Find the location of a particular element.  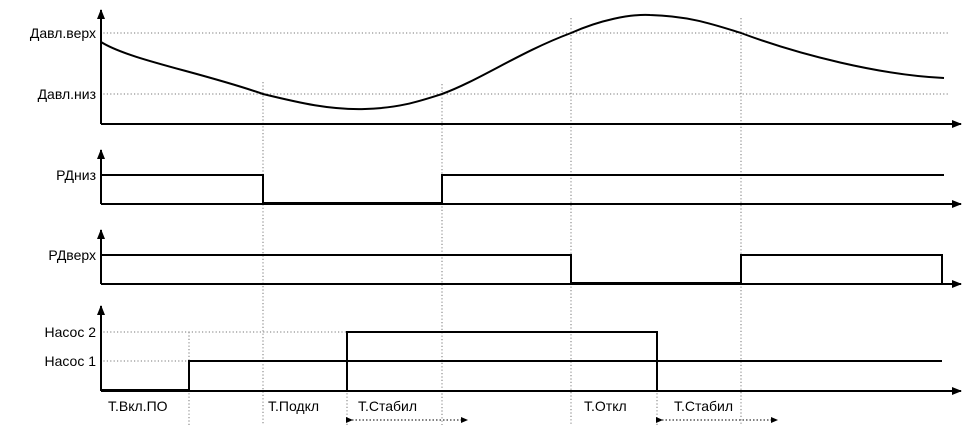

pump2-signal is located at coordinates (502, 360).